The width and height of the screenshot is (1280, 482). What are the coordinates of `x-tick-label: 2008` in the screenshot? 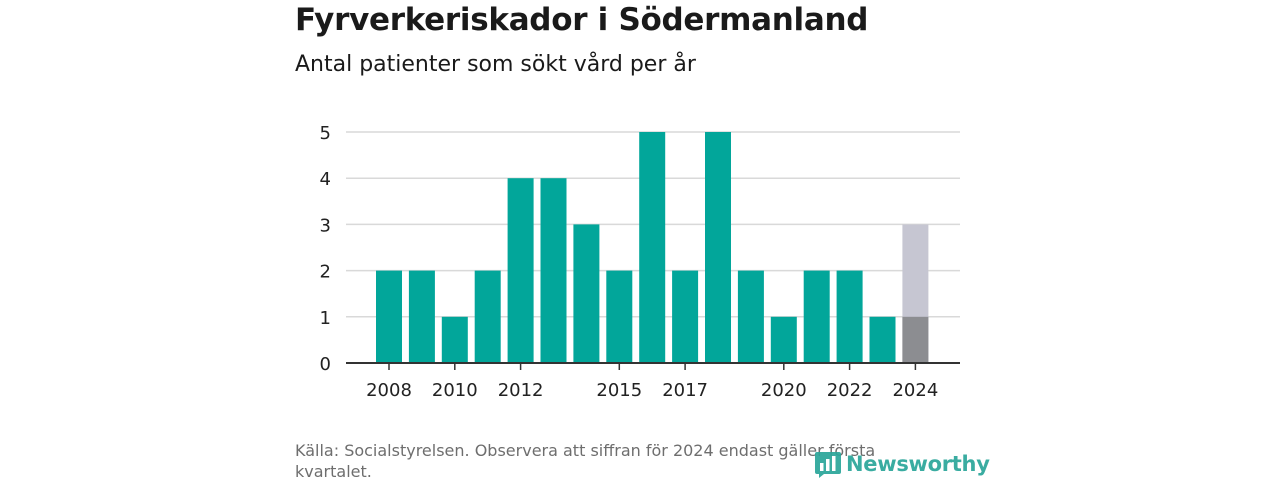 It's located at (389, 390).